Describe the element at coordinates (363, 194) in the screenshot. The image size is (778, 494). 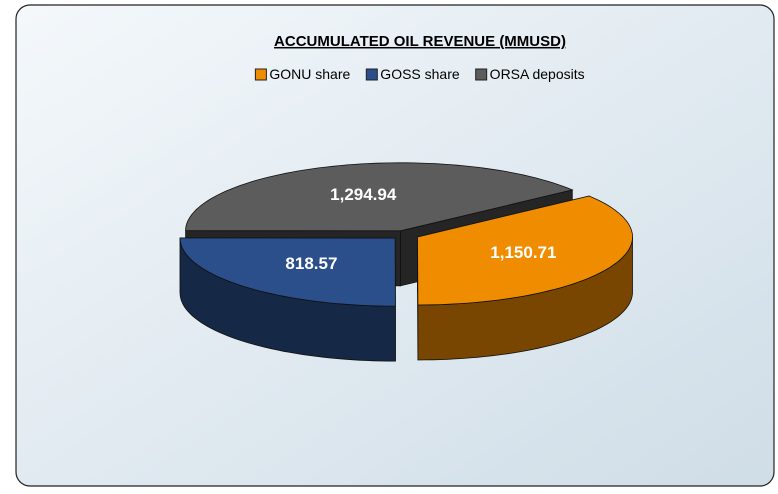
I see `data-label: 1,294.94` at that location.